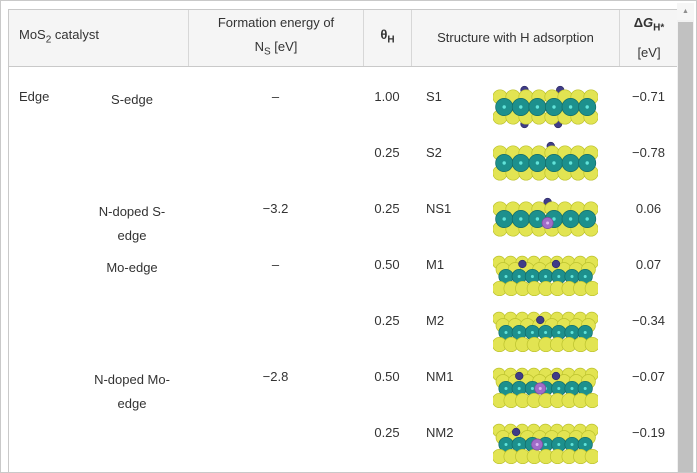 This screenshot has height=473, width=697. I want to click on dg-value: −0.78, so click(648, 152).